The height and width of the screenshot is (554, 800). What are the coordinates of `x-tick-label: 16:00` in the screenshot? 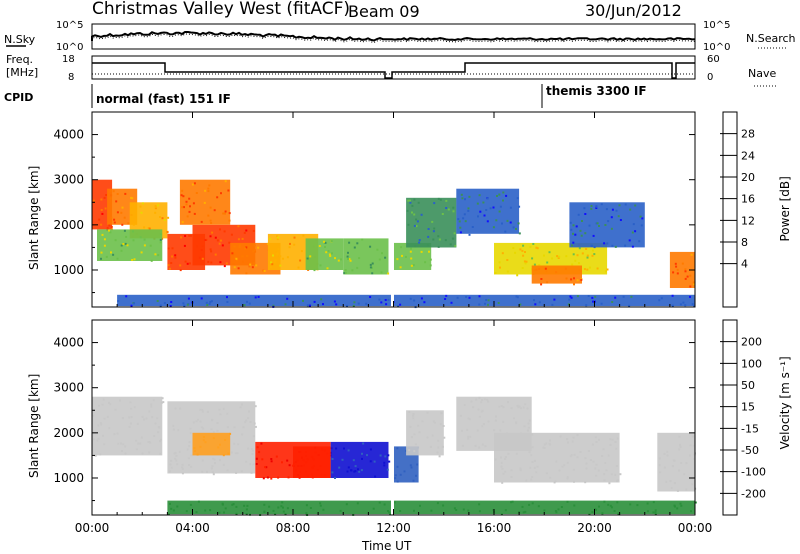 It's located at (494, 528).